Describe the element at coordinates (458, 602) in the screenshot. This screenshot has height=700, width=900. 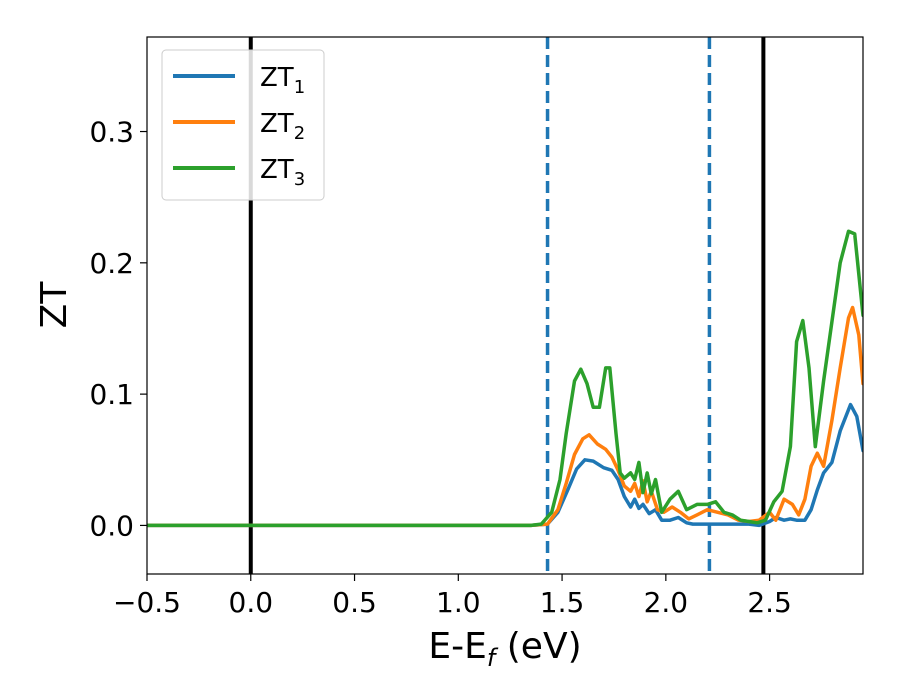
I see `x-tick-label-3: 1.0` at that location.